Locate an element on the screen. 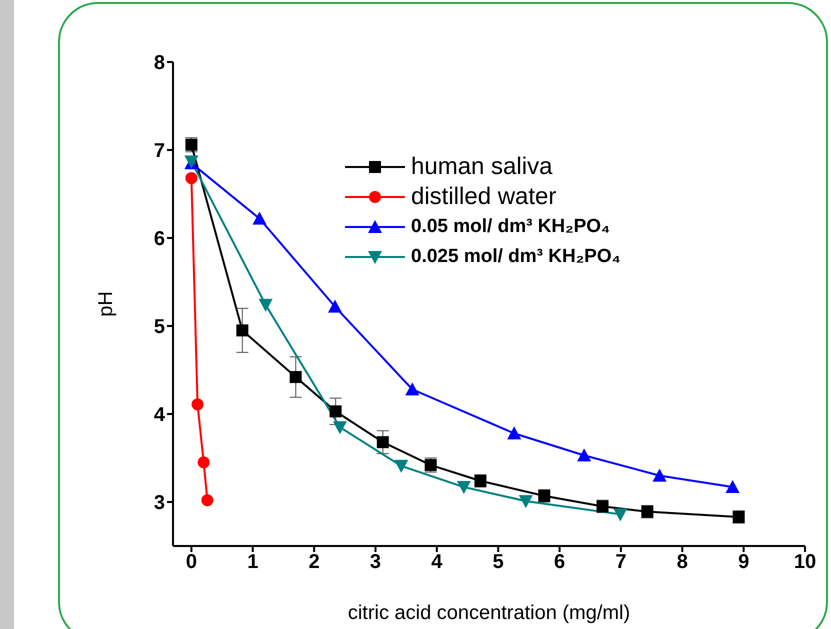 Image resolution: width=831 pixels, height=629 pixels. x-tick-label: 2 is located at coordinates (314, 562).